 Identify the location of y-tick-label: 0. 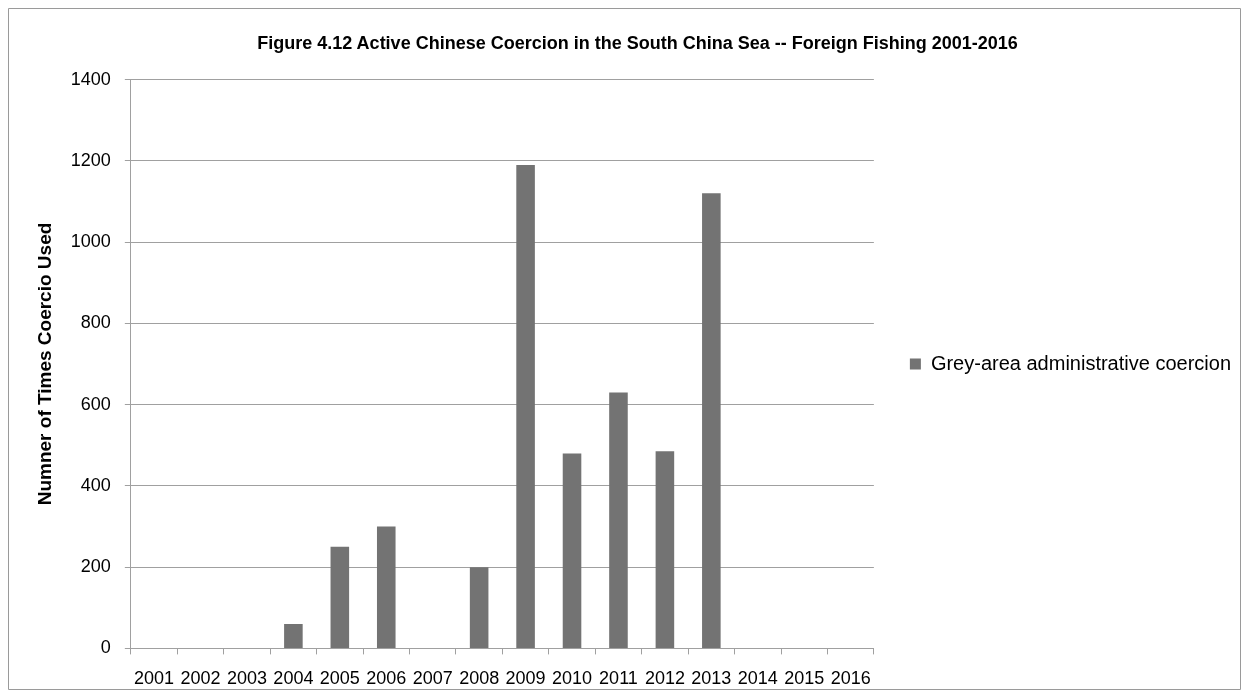
(105, 647).